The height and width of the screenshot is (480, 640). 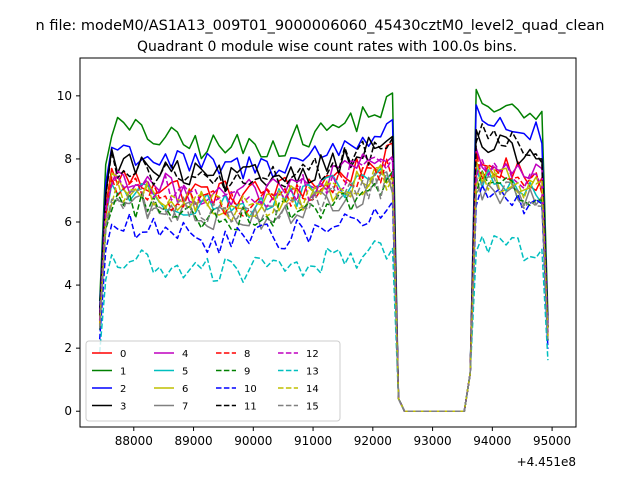 I want to click on legend-label-9: 9, so click(x=247, y=372).